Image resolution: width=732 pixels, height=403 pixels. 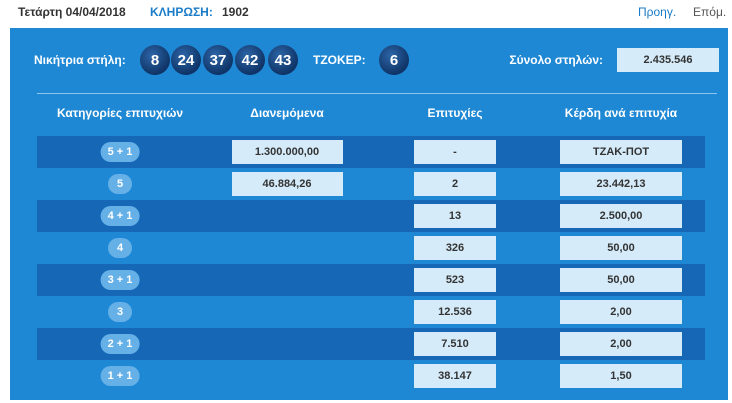 What do you see at coordinates (455, 113) in the screenshot?
I see `column-header: Επιτυχίες` at bounding box center [455, 113].